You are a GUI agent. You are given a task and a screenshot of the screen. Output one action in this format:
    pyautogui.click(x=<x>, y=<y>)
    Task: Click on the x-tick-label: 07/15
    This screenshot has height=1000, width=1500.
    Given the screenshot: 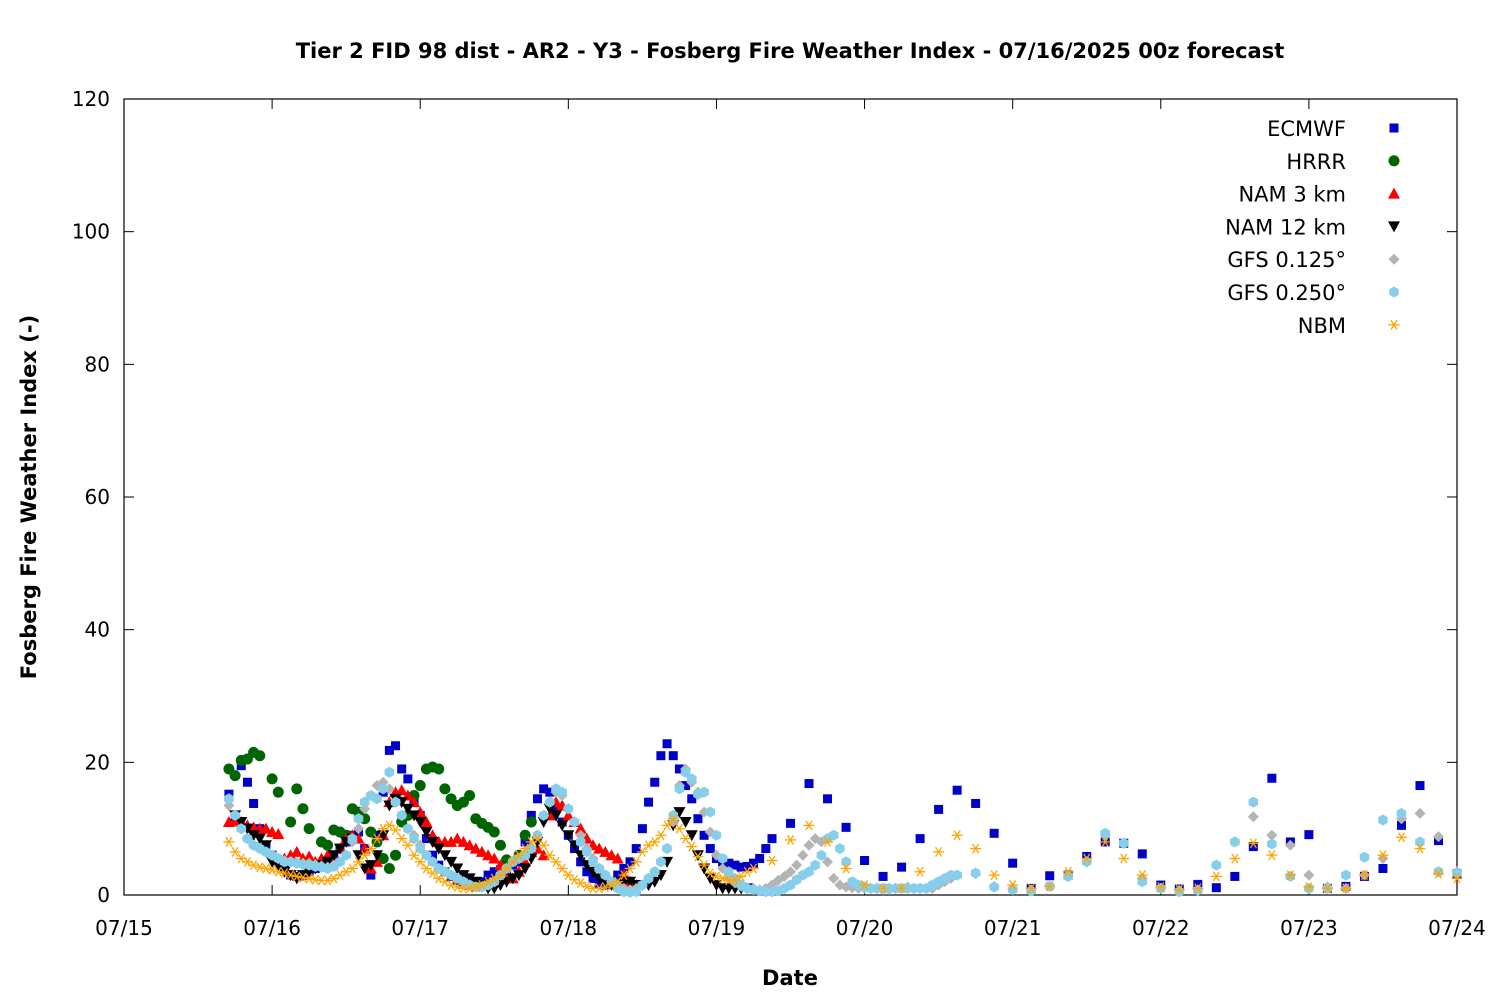 What is the action you would take?
    pyautogui.click(x=124, y=928)
    